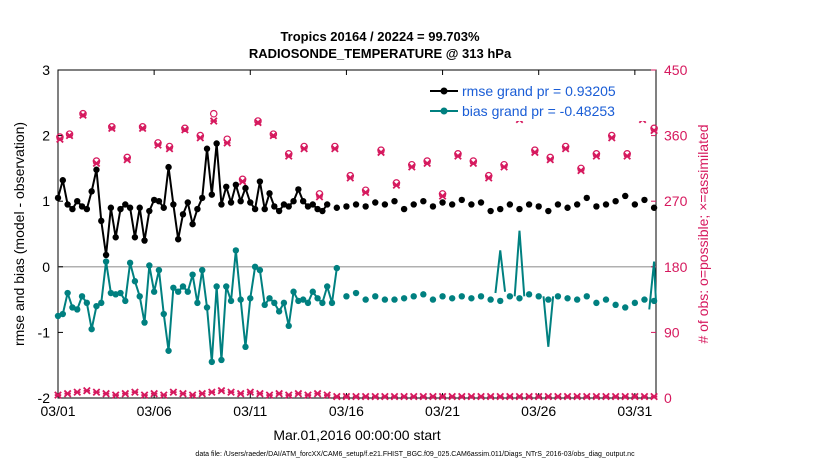 This screenshot has width=830, height=475. What do you see at coordinates (634, 411) in the screenshot?
I see `x-tick-label: 03/31` at bounding box center [634, 411].